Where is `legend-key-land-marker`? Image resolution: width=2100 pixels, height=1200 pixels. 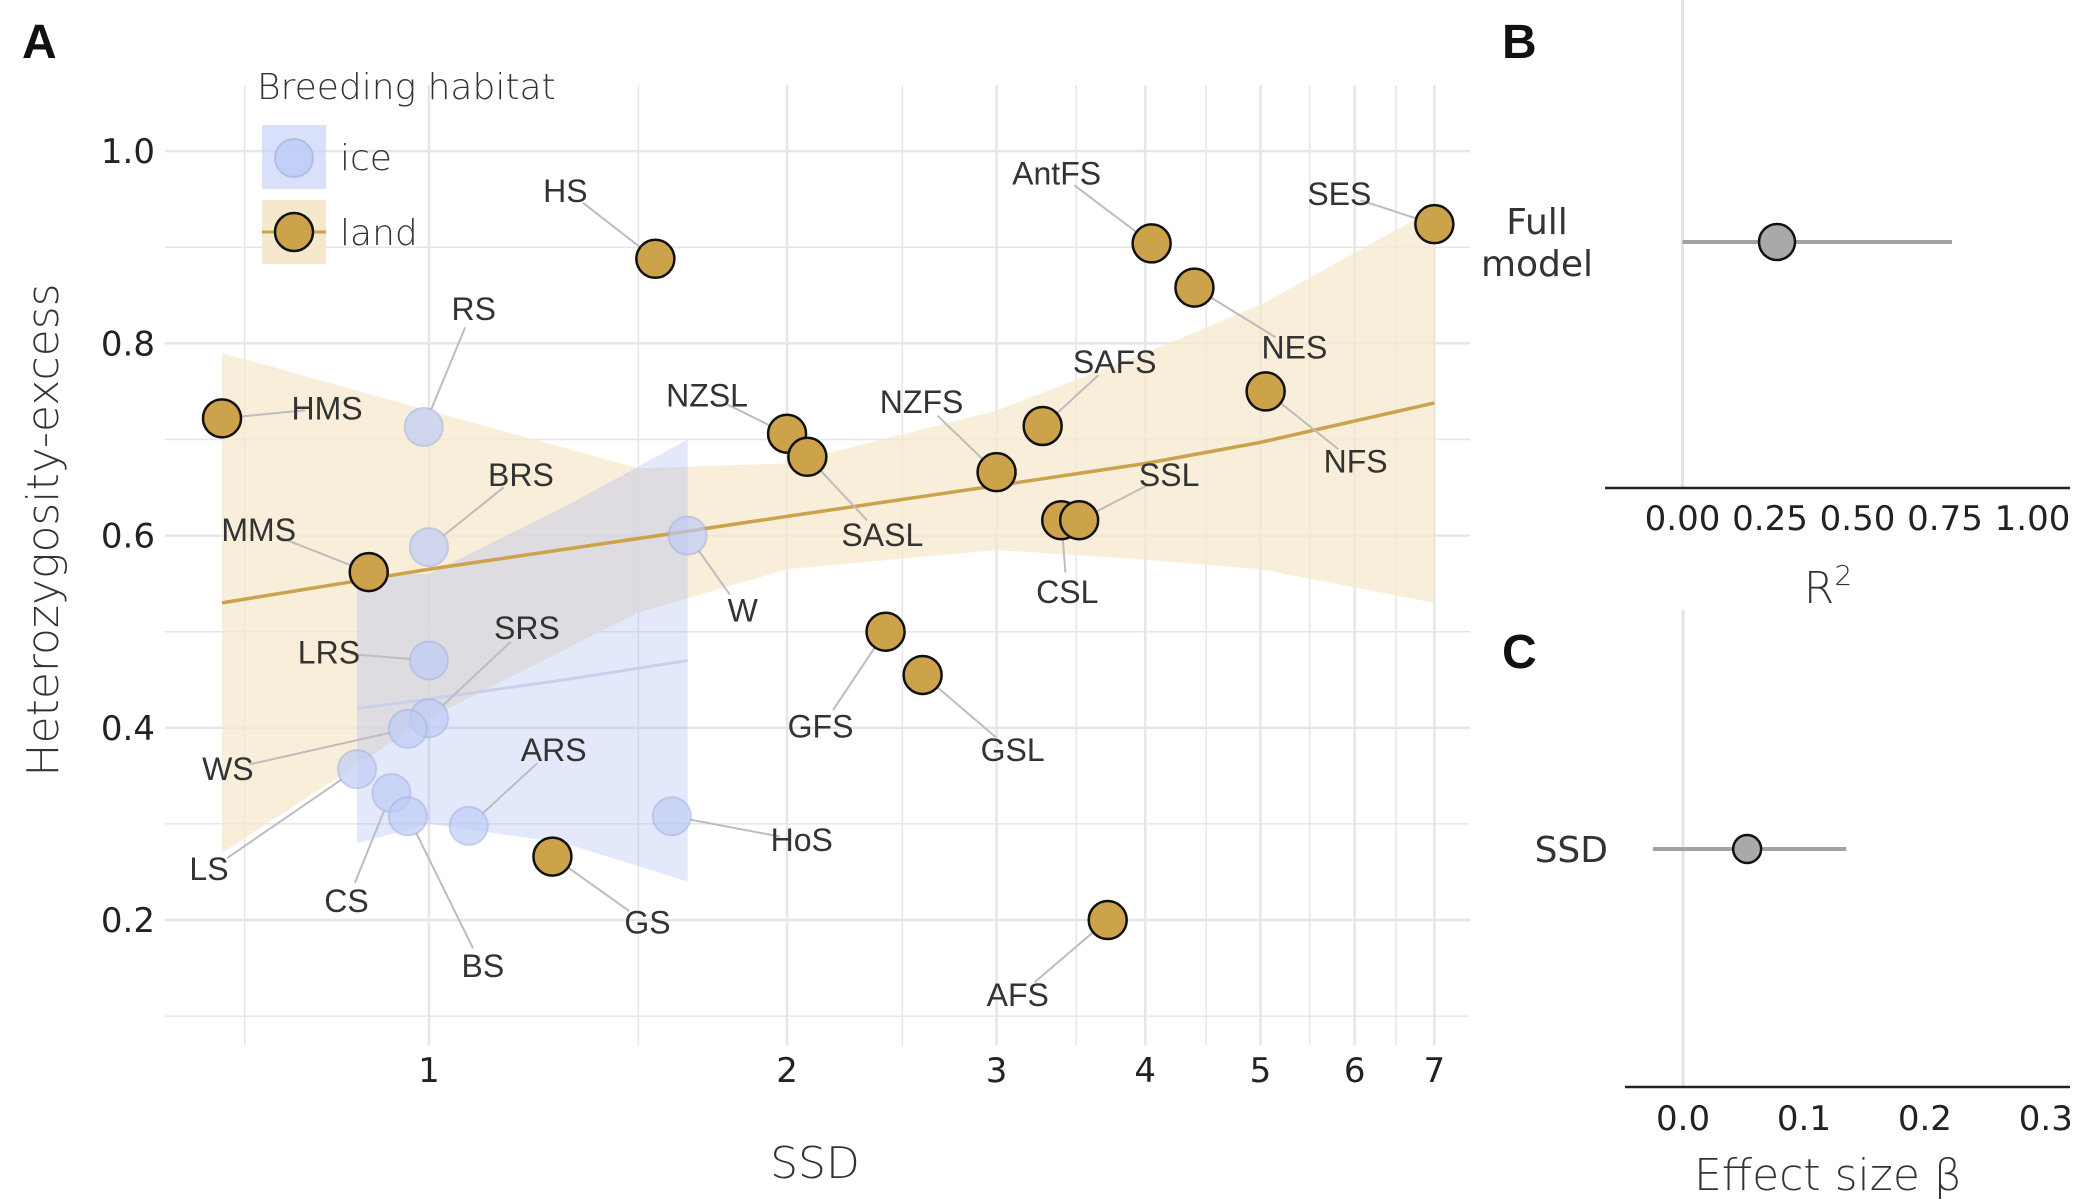
legend-key-land-marker is located at coordinates (294, 232).